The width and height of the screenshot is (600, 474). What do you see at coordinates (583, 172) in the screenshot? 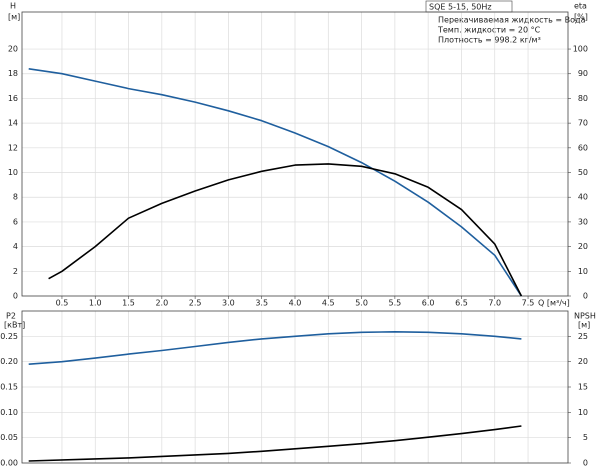
I see `y2-tick-label: 50` at bounding box center [583, 172].